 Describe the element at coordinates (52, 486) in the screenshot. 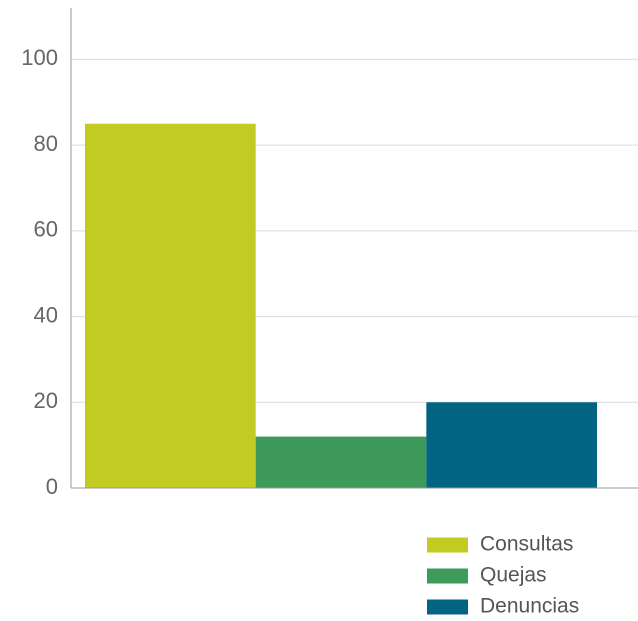

I see `y-tick-label: 0` at that location.